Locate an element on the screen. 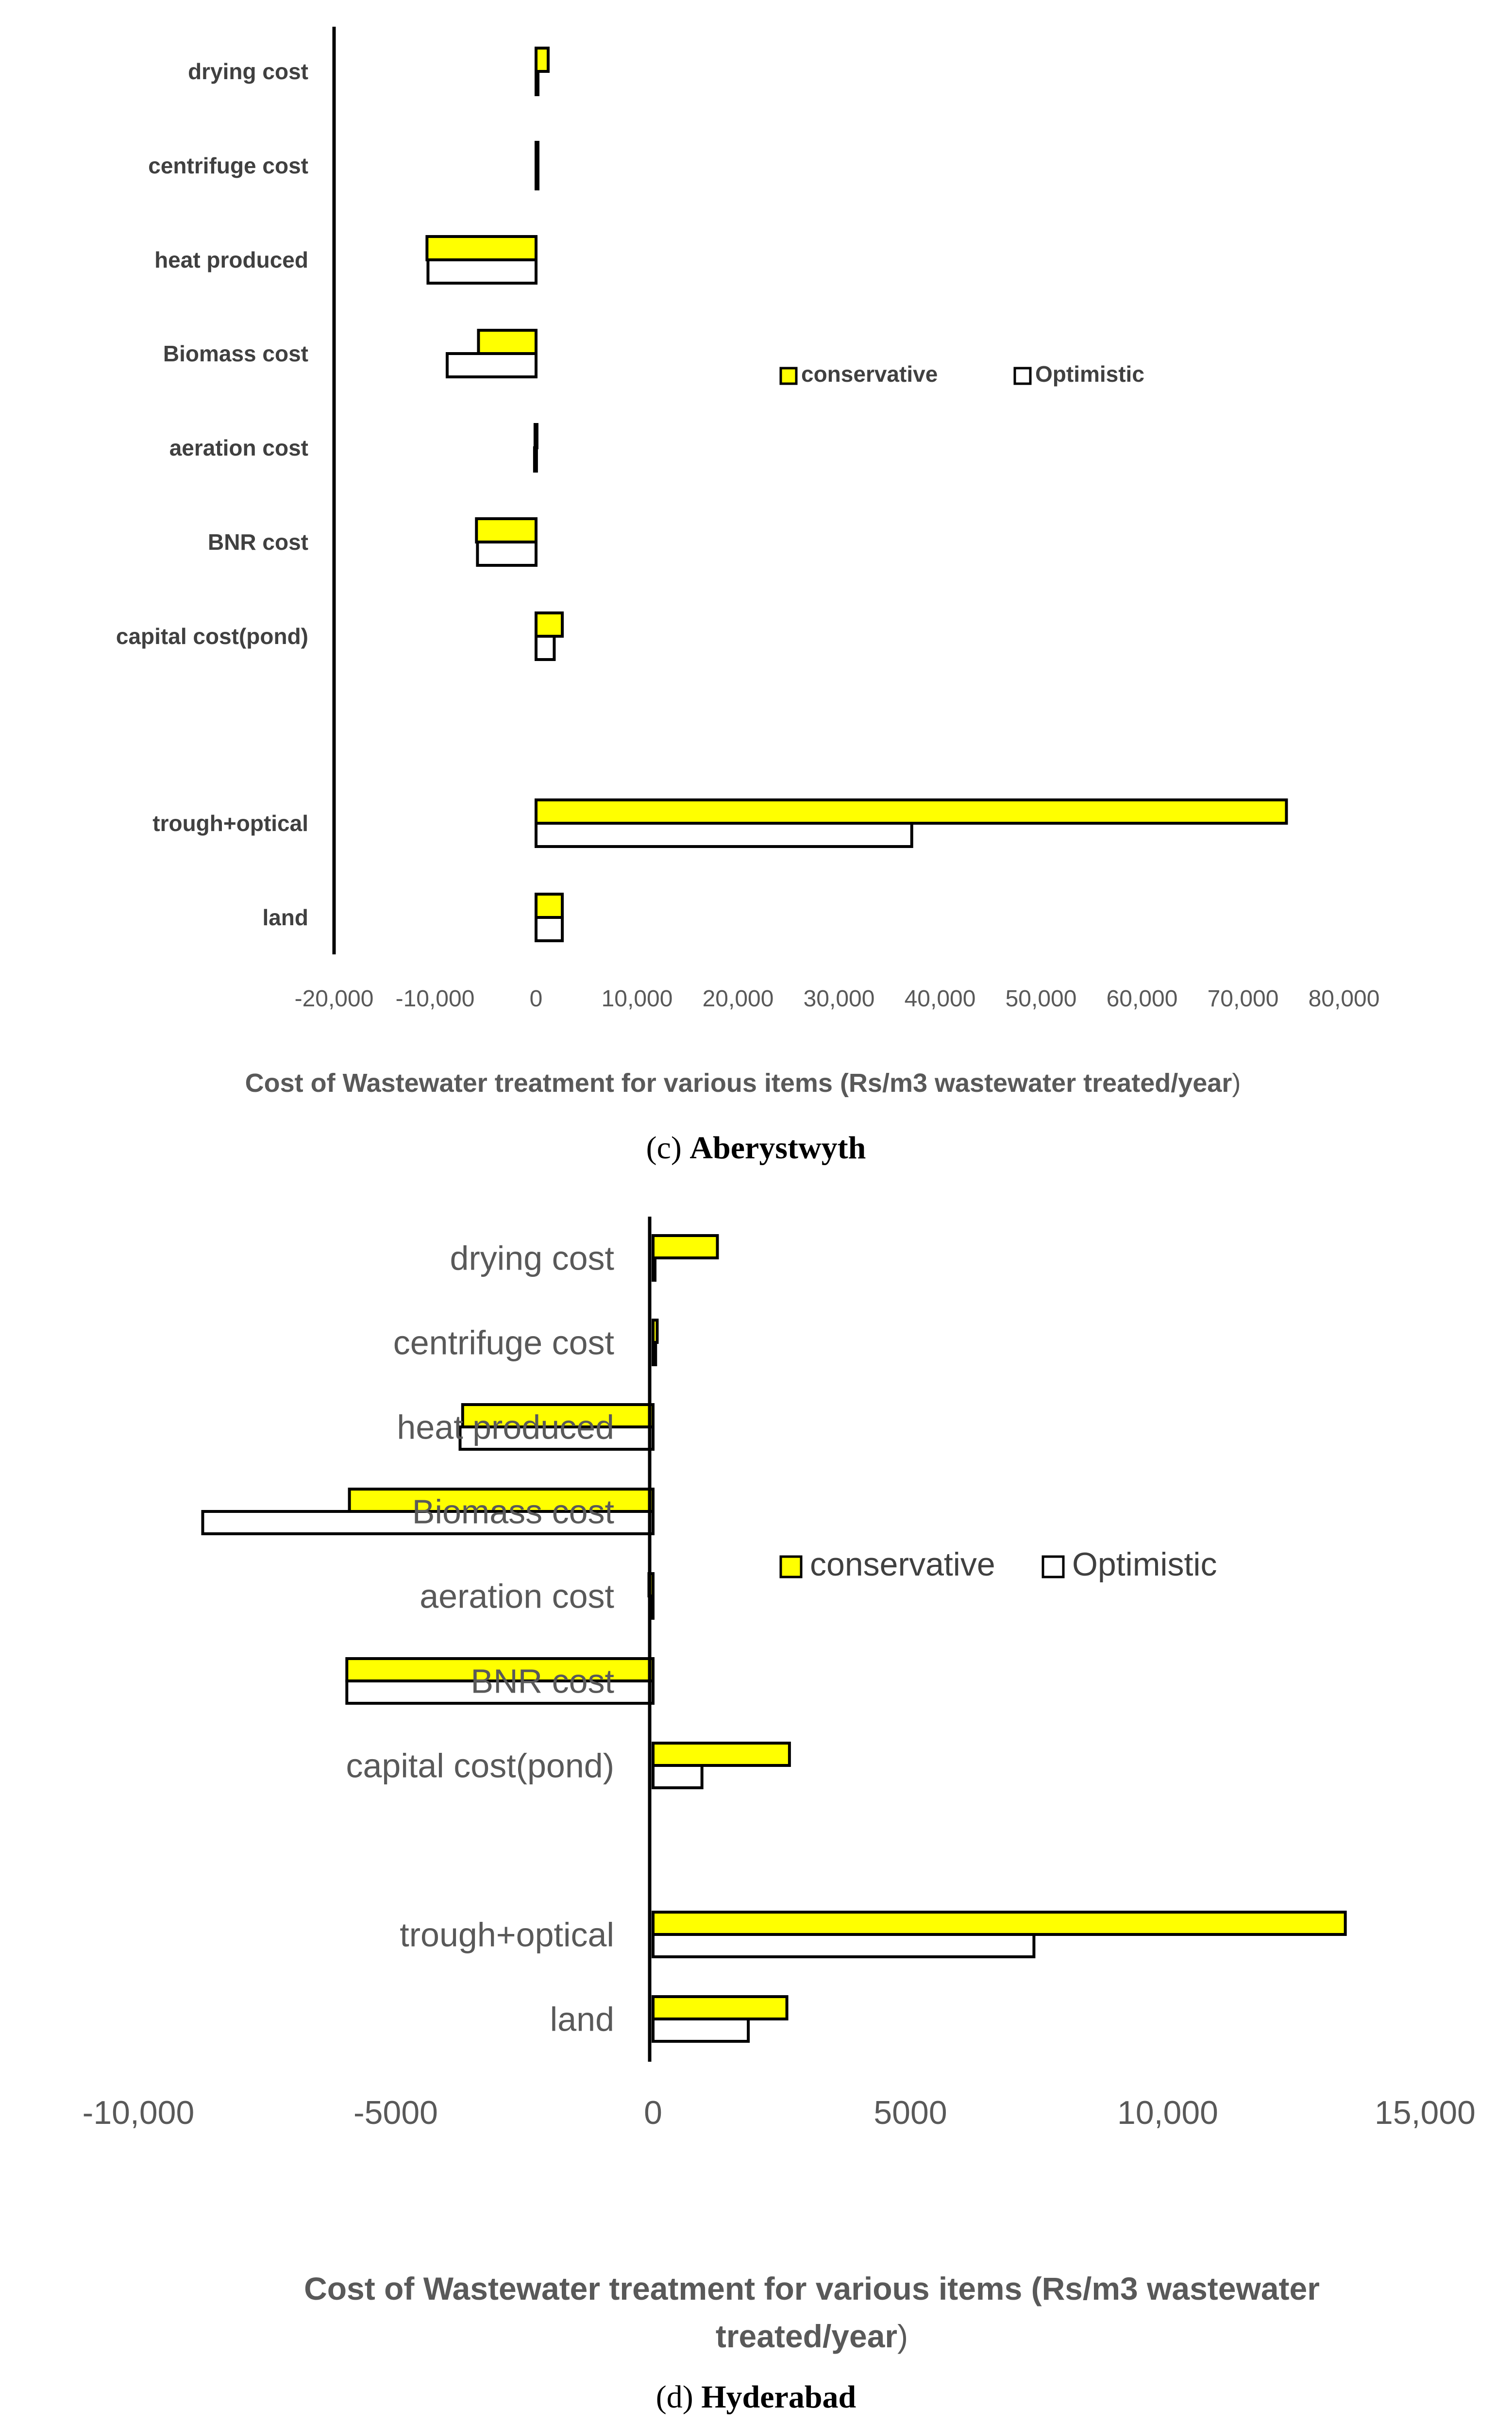 The image size is (1512, 2425). c-bar-conservative-centrifuge-cost is located at coordinates (537, 154).